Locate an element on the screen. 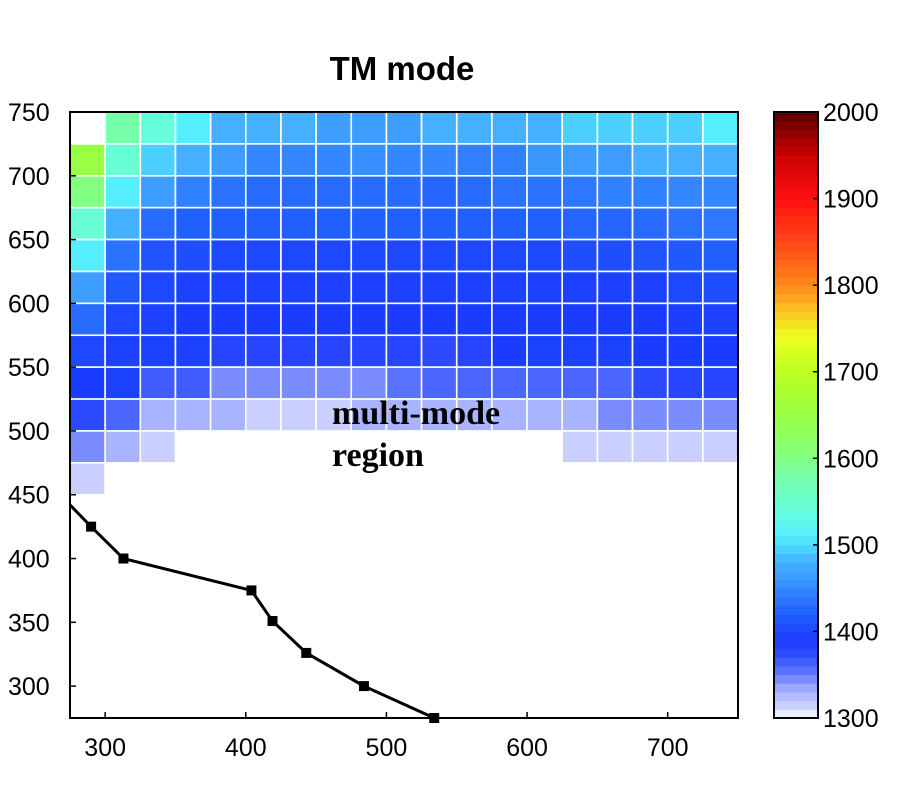 This screenshot has width=900, height=800. y-tick-label: 350 is located at coordinates (29, 623).